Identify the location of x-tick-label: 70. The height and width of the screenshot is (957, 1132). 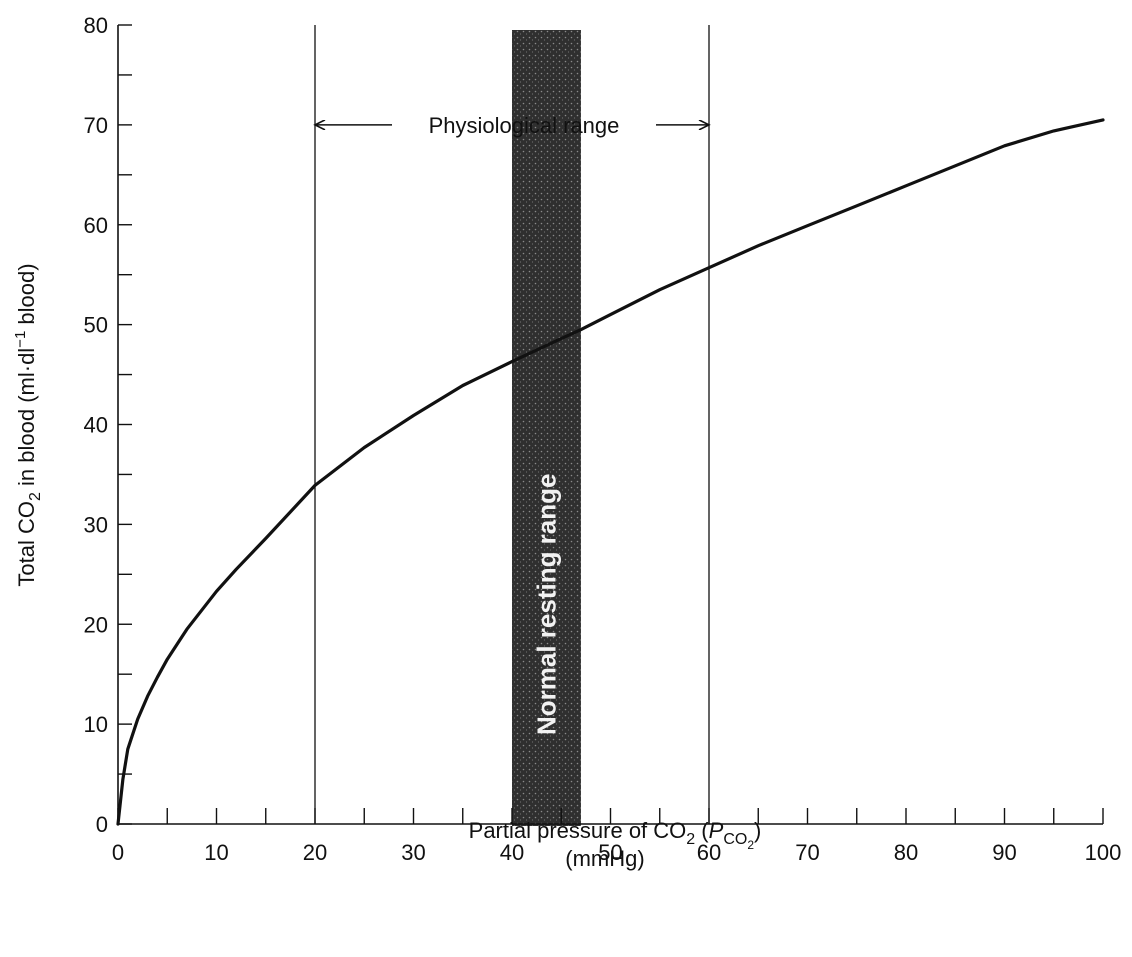
(807, 852).